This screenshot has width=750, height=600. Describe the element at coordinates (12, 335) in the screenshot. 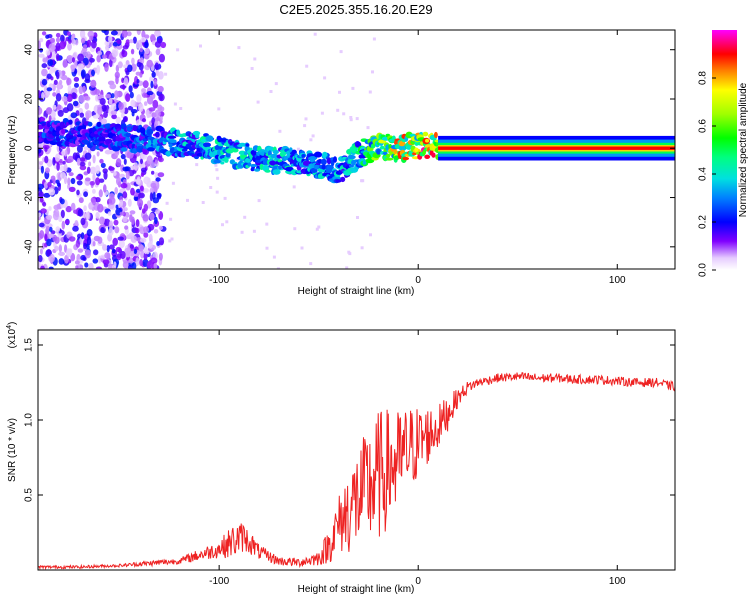

I see `snr-multiplier: (x104)` at that location.